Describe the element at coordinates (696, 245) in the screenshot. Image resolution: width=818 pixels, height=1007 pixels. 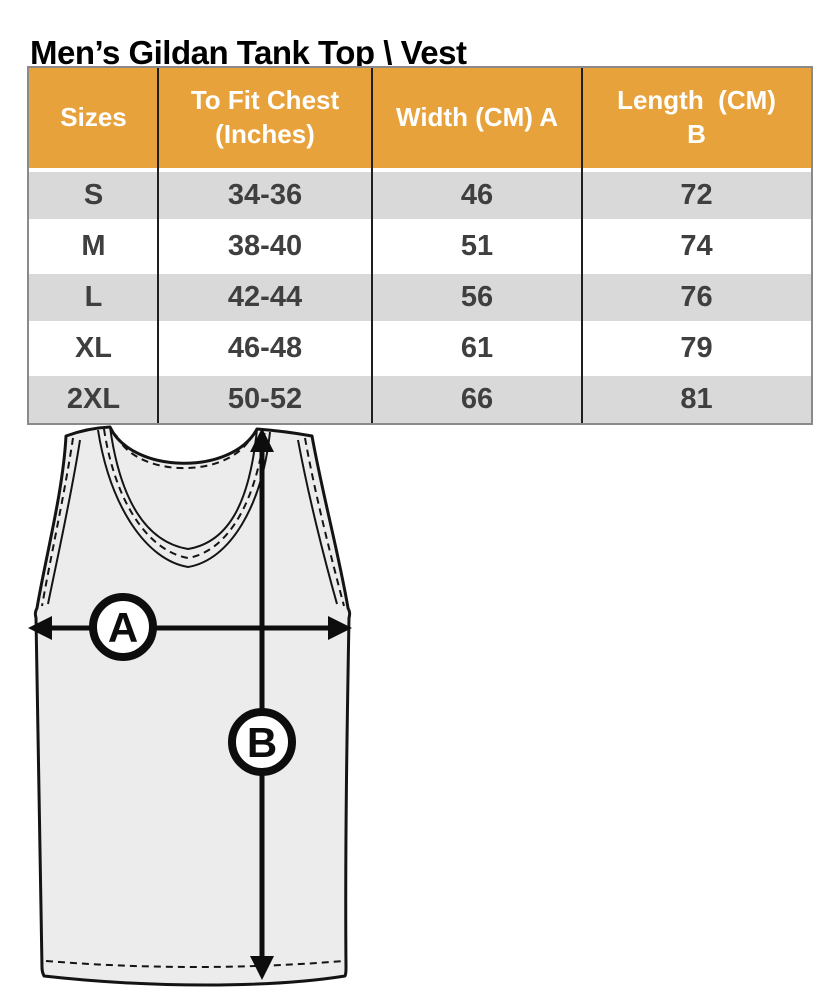
I see `cell-length: 74` at that location.